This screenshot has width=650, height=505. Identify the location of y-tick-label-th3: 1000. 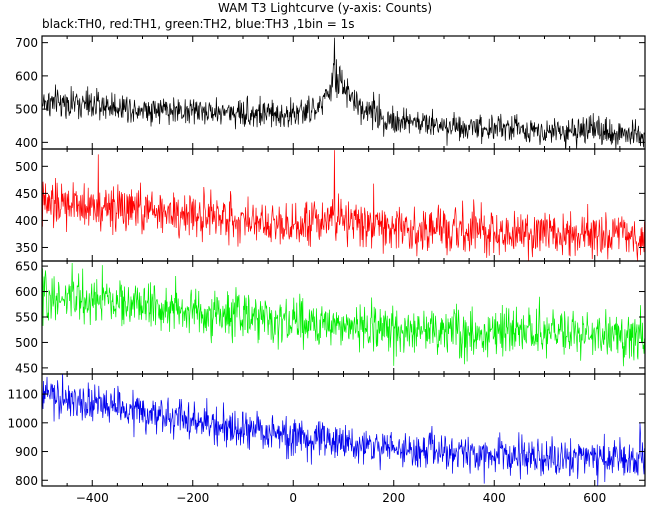
(22, 423).